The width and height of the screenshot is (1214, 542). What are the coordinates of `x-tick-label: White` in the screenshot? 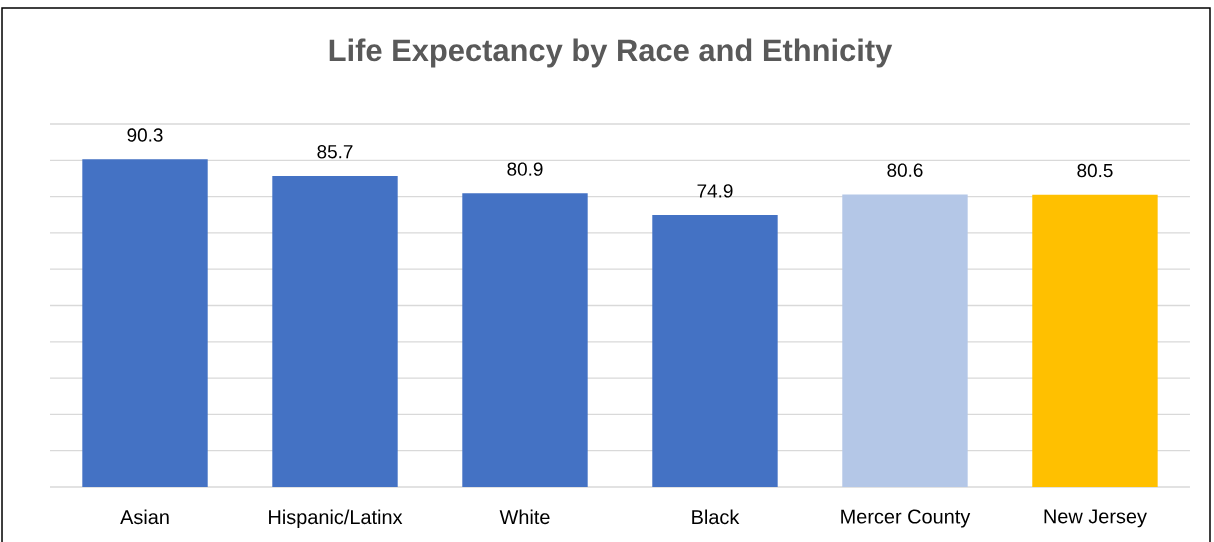 It's located at (524, 517).